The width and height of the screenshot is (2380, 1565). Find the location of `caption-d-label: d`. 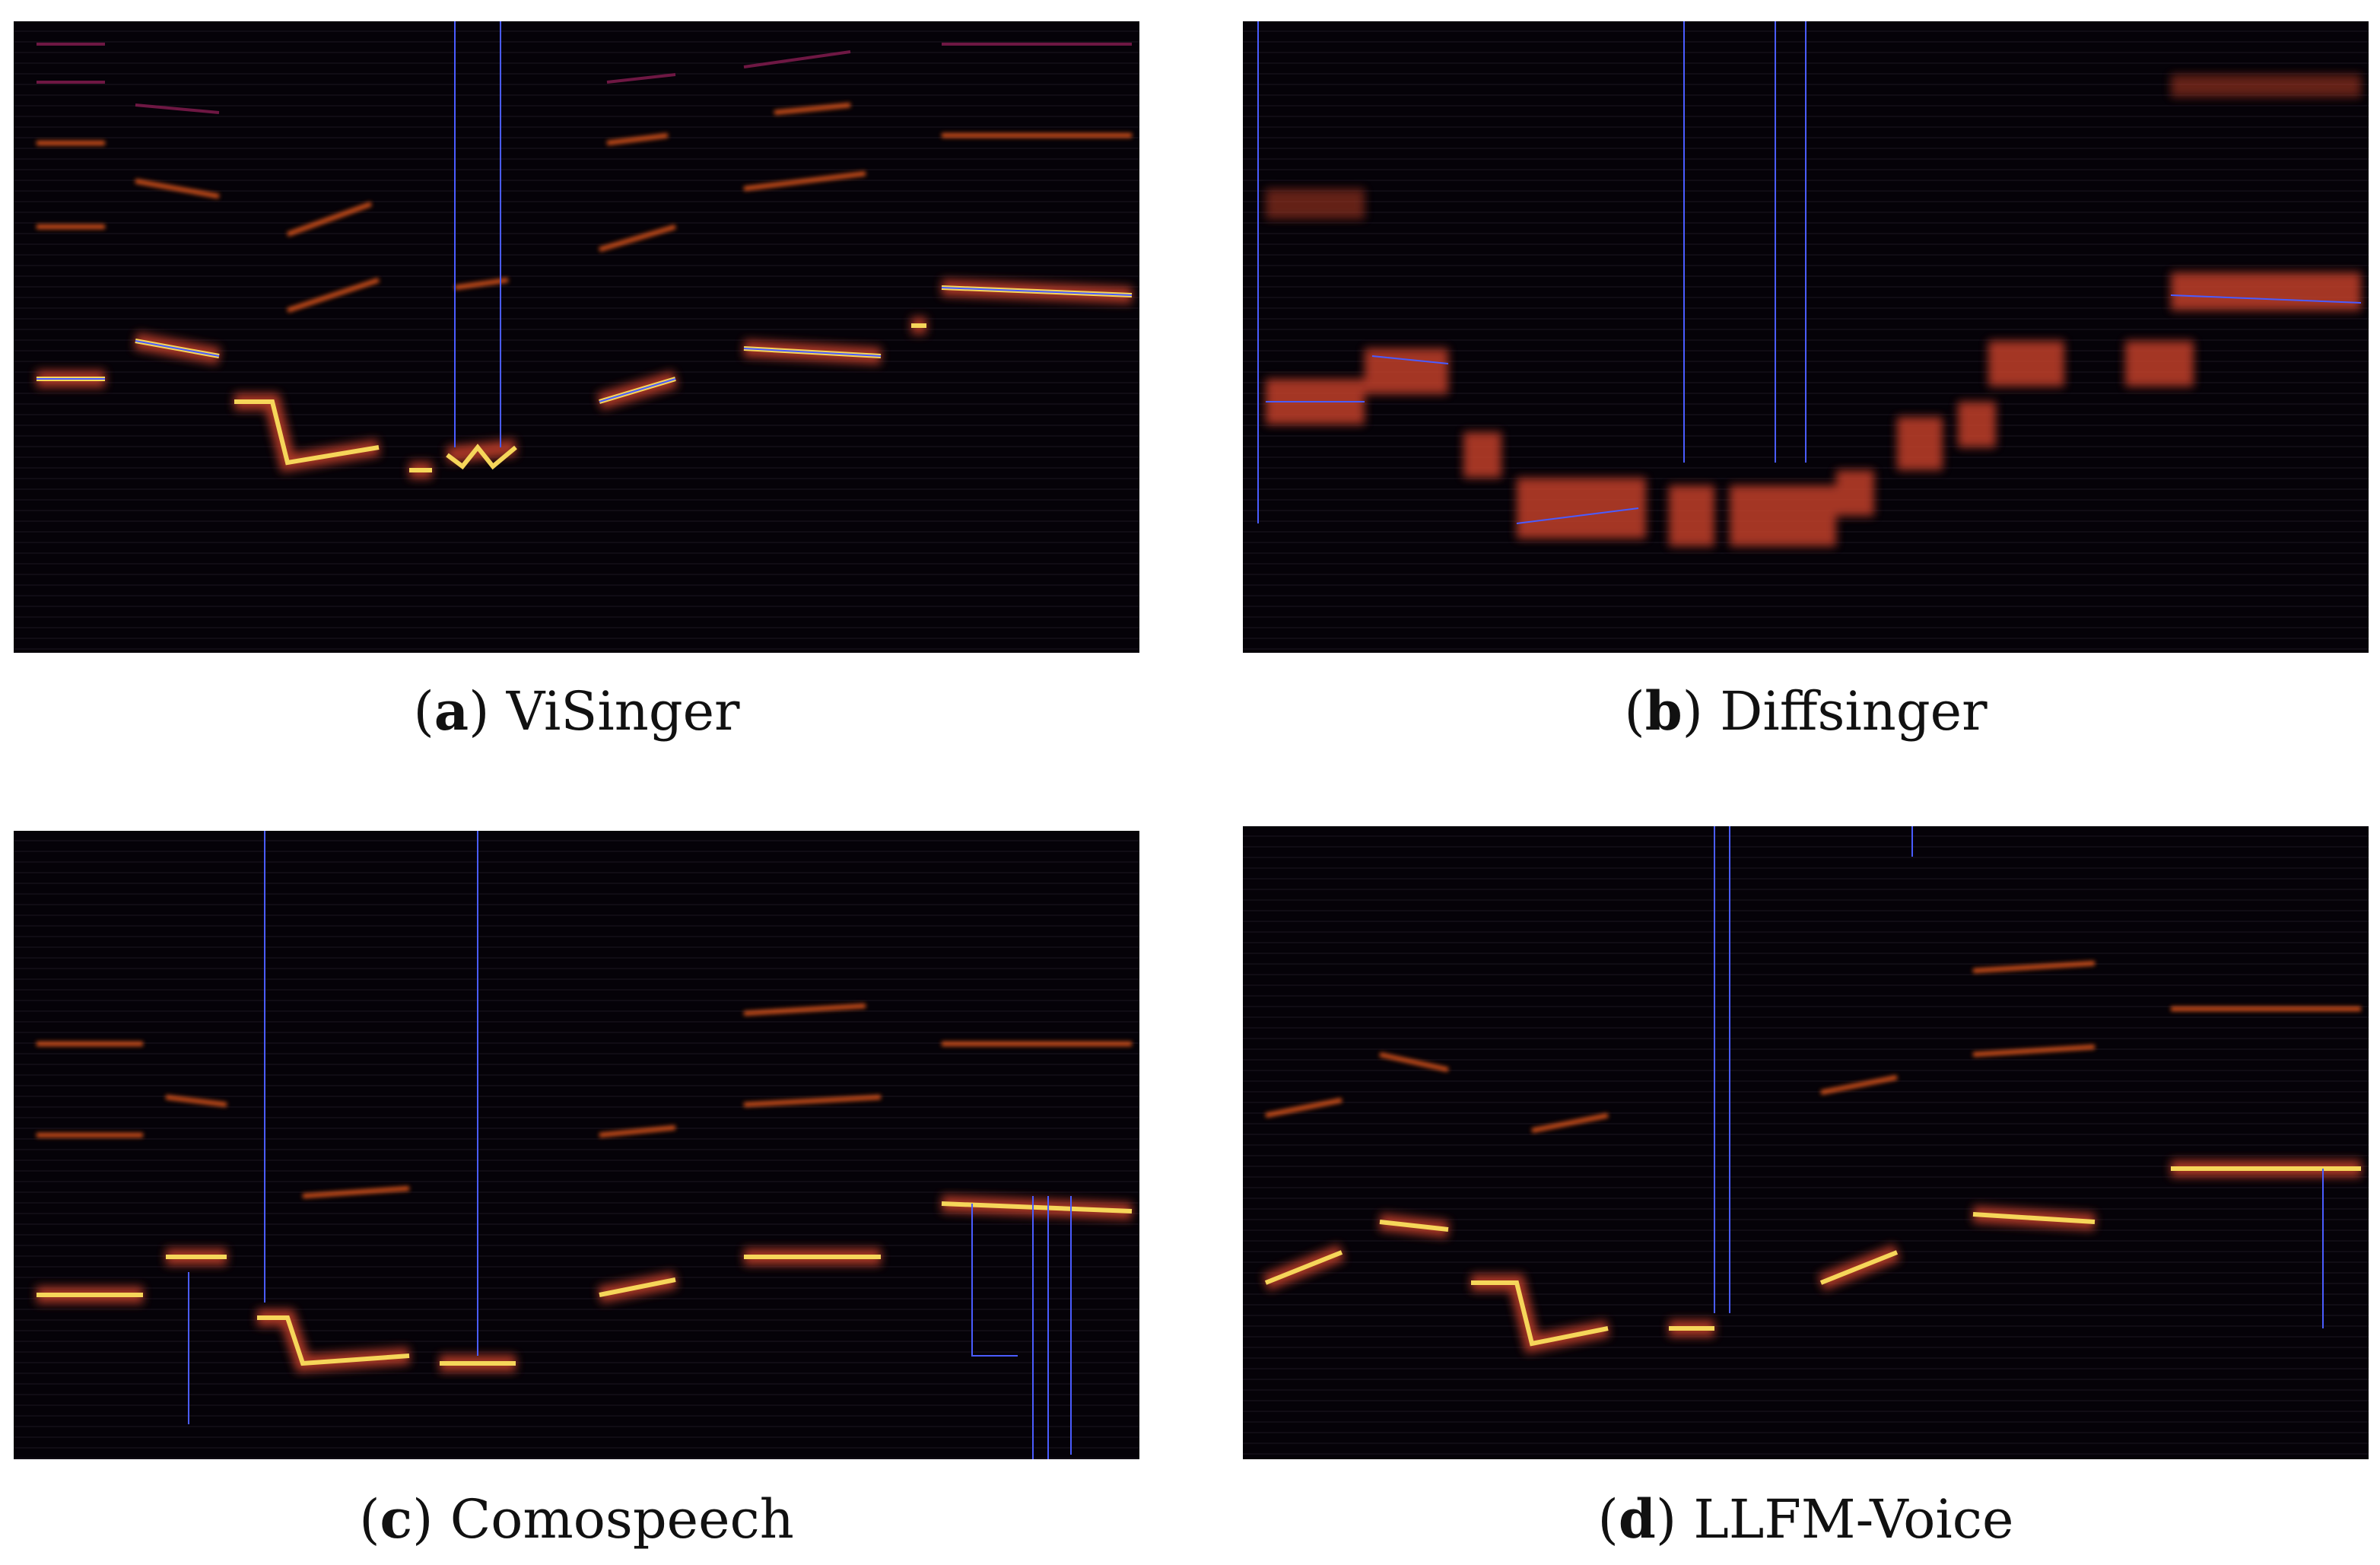

caption-d-label: d is located at coordinates (1637, 1519).